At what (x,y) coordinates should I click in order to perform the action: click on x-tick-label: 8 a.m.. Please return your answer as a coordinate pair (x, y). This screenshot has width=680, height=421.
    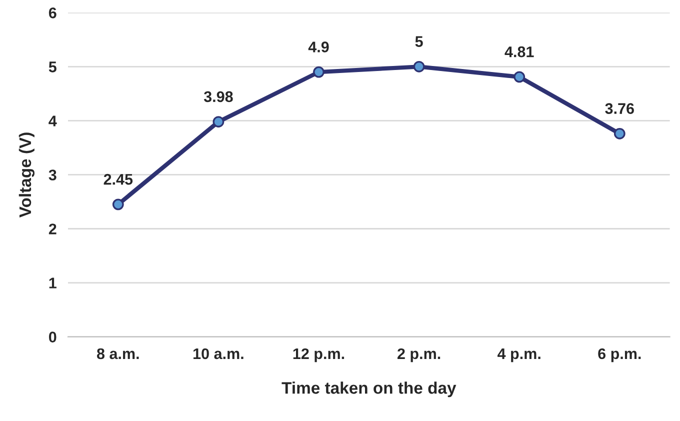
    Looking at the image, I should click on (117, 354).